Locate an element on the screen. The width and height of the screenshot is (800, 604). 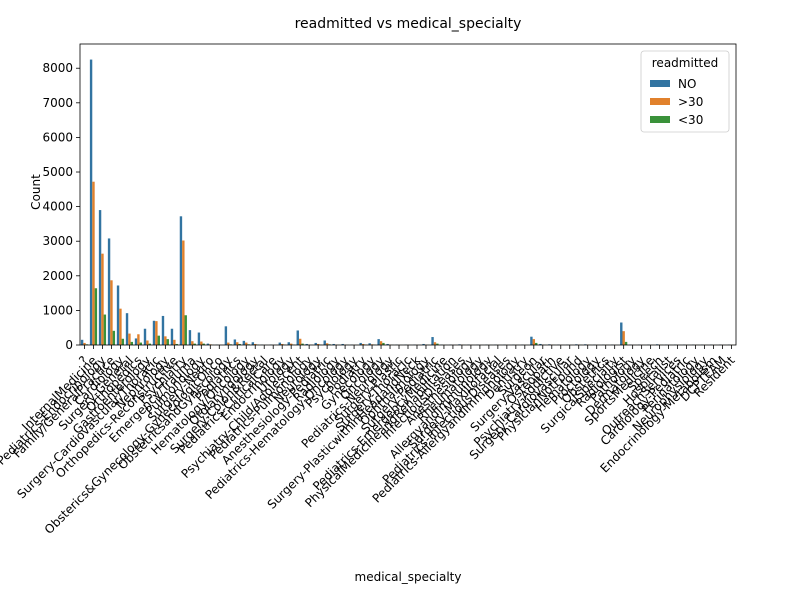
y-tick-label: 7000 is located at coordinates (57, 103).